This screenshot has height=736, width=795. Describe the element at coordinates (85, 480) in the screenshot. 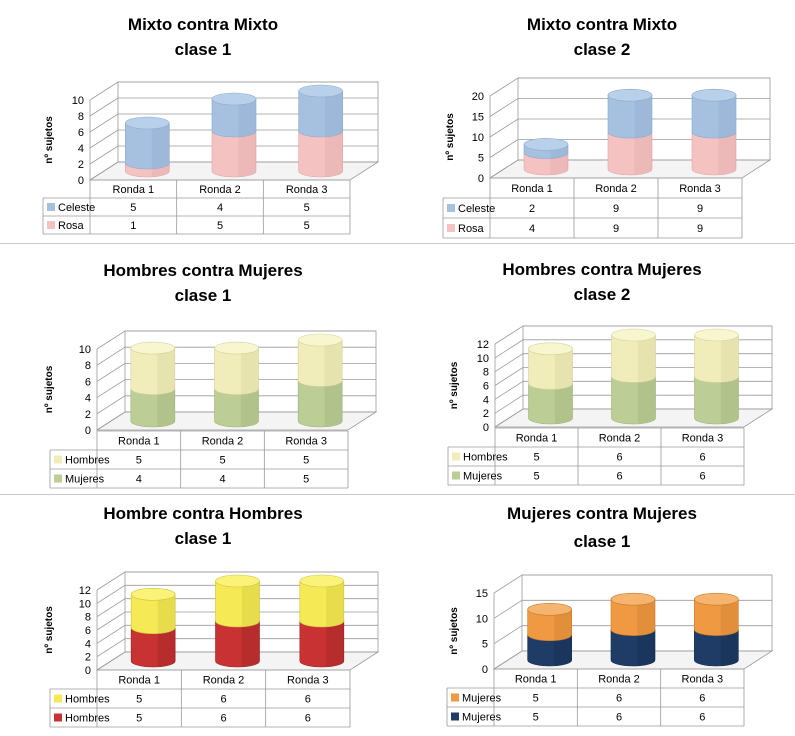

I see `legend-label: Mujeres` at that location.